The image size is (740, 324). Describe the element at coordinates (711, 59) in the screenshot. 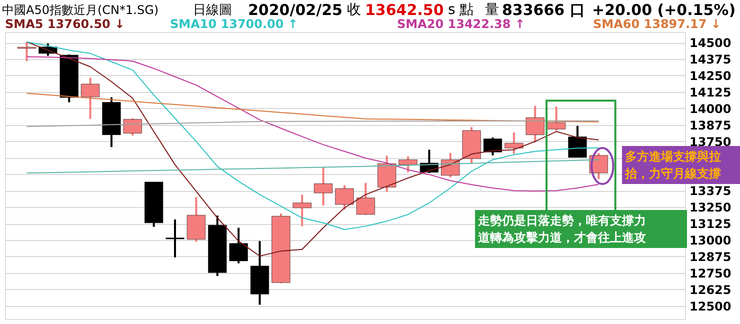

I see `y-tick-label: 14375` at that location.